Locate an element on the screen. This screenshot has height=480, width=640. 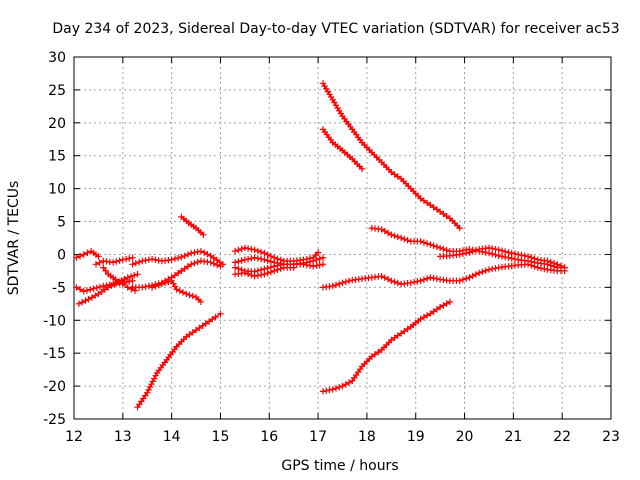
x-tick-labels: 12 13 14 15 16 17 18 19 20 21 22 23 is located at coordinates (342, 437).